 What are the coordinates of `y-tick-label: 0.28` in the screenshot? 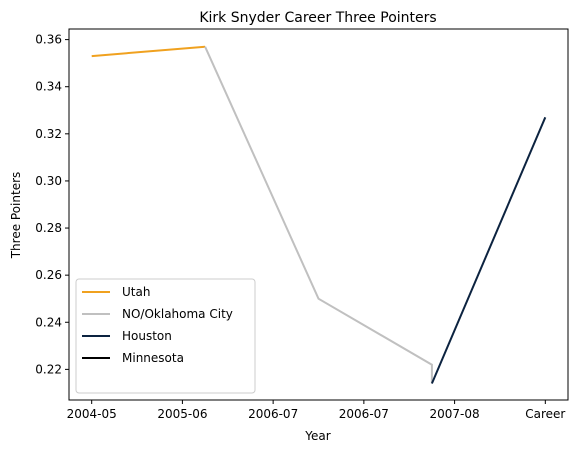 It's located at (48, 228).